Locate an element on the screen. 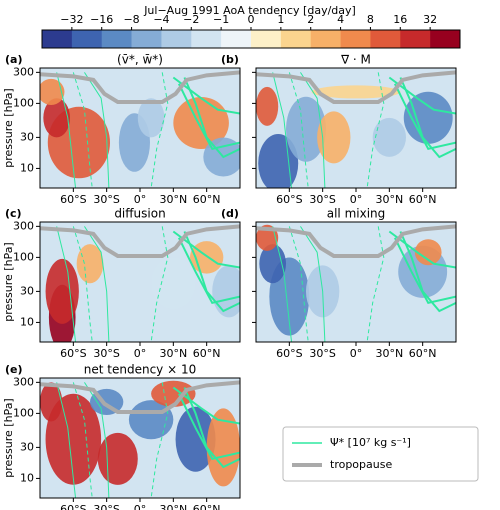 The height and width of the screenshot is (510, 500). colorbar-tick-label: 32 is located at coordinates (430, 19).